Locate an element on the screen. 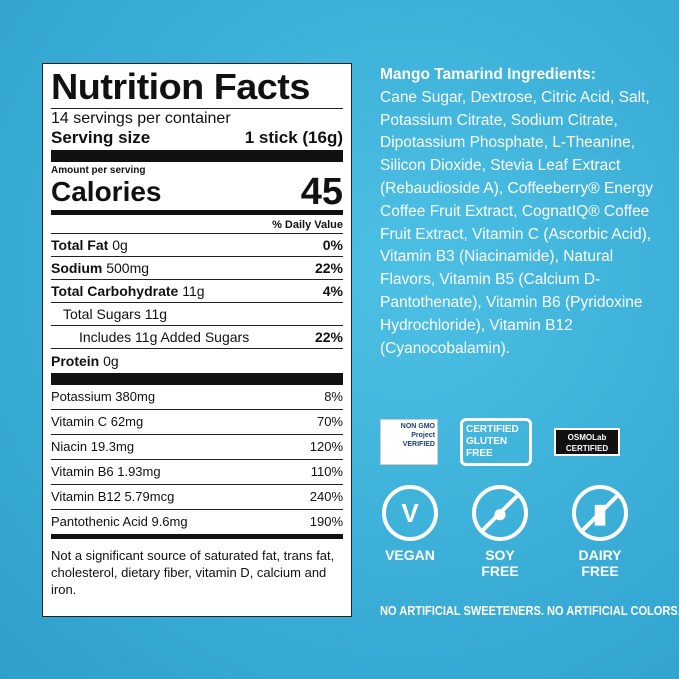  nutrient-name: Sodium 500mg is located at coordinates (100, 268).